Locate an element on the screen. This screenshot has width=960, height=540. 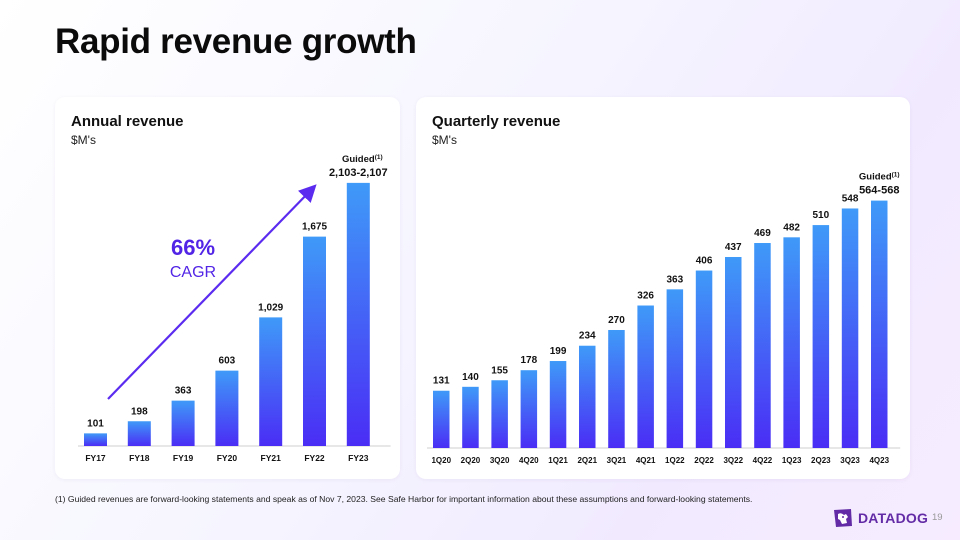
quarterly-bar-1Q22 is located at coordinates (675, 368).